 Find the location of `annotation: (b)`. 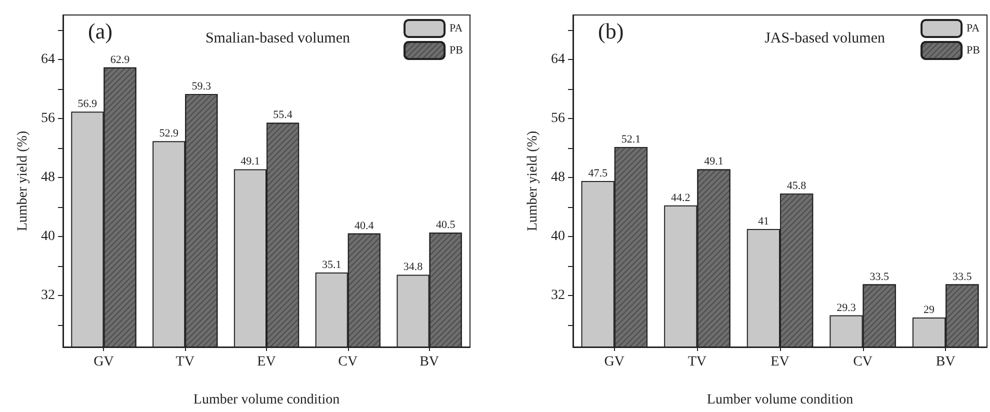

annotation: (b) is located at coordinates (611, 31).